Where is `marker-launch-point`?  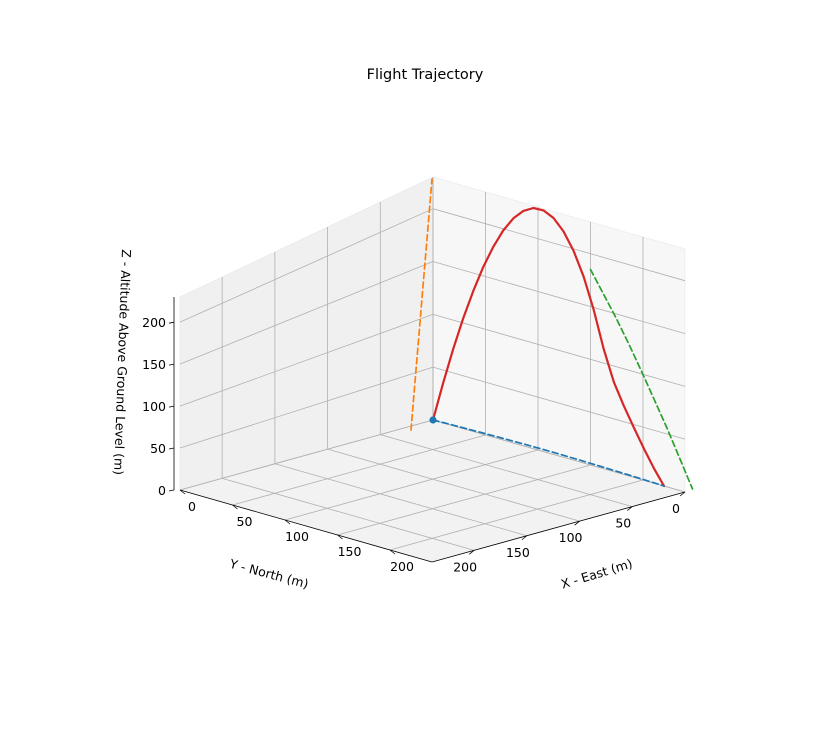 marker-launch-point is located at coordinates (433, 420).